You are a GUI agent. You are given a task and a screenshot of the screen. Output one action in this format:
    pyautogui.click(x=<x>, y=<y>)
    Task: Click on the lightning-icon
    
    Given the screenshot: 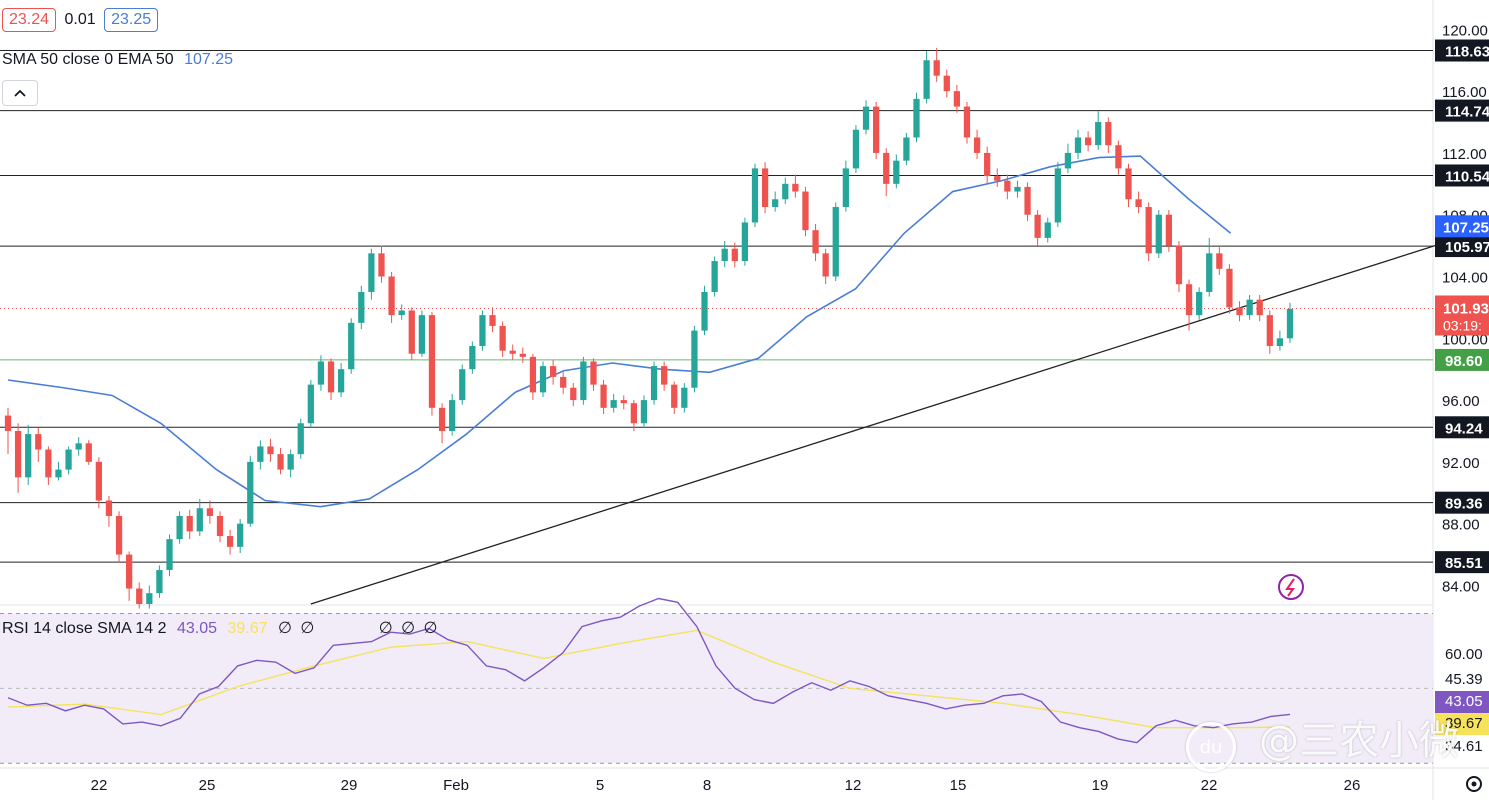 What is the action you would take?
    pyautogui.click(x=1291, y=587)
    